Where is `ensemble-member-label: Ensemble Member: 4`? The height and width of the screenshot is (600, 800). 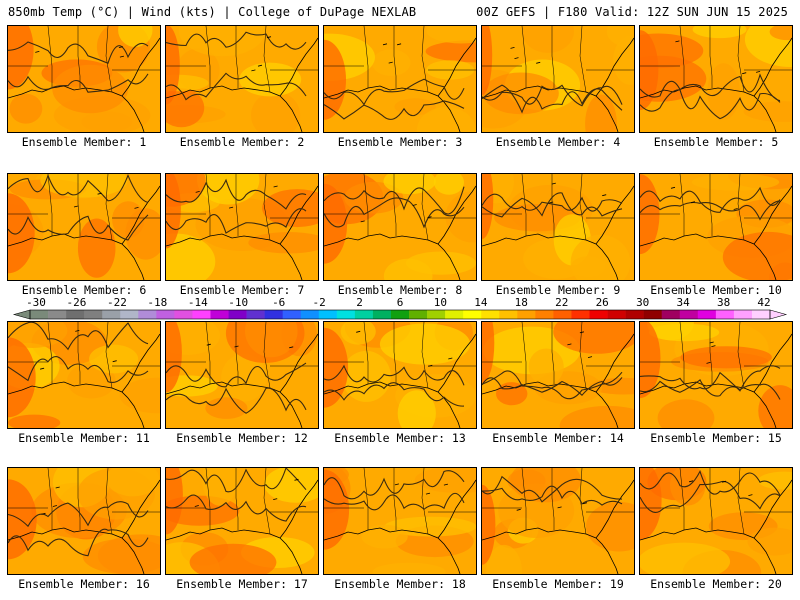
ensemble-member-label: Ensemble Member: 4 is located at coordinates (558, 142).